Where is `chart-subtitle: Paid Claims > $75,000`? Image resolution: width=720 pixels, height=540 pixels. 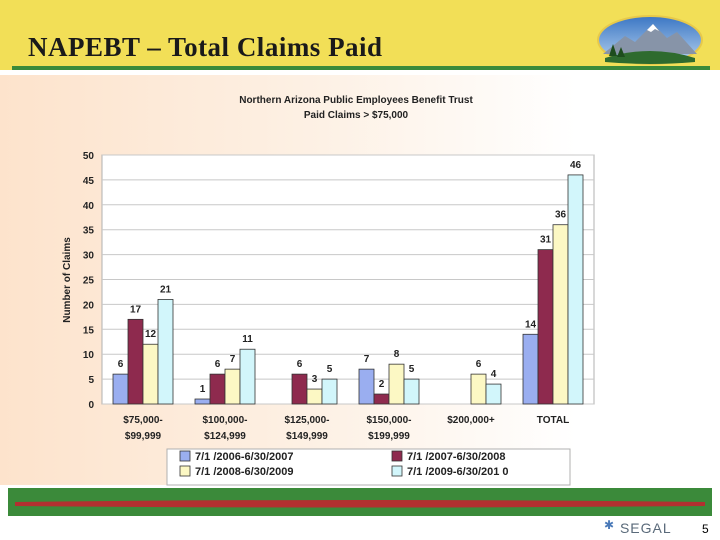
chart-subtitle: Paid Claims > $75,000 is located at coordinates (356, 115).